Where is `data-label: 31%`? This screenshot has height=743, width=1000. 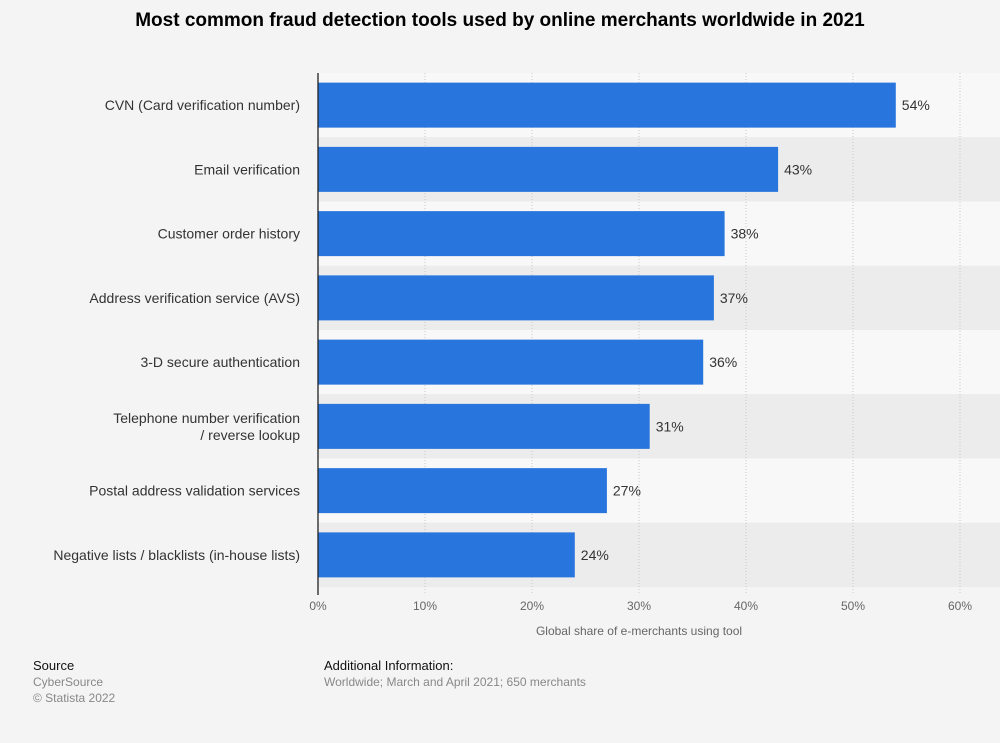
data-label: 31% is located at coordinates (670, 426).